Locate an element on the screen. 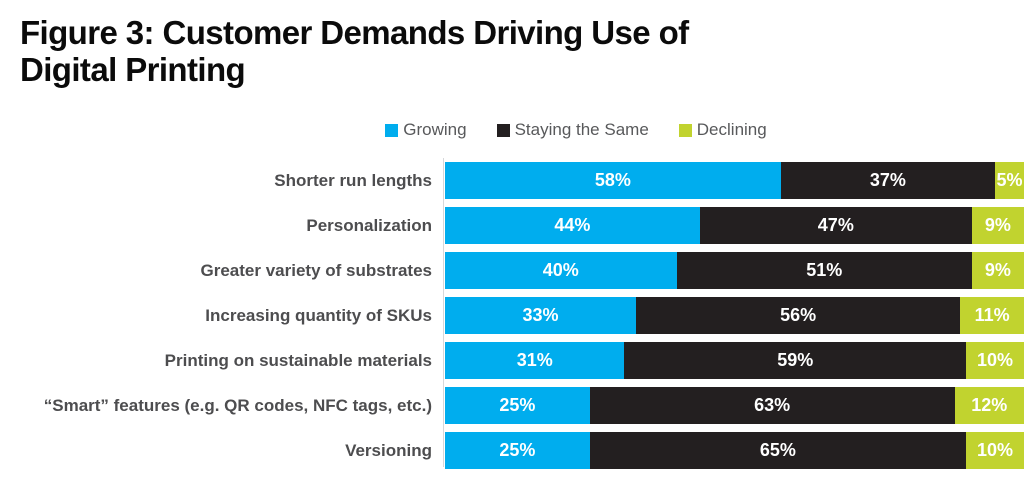 The image size is (1024, 485). bar-row: Personalization 44% 47% 9% is located at coordinates (512, 225).